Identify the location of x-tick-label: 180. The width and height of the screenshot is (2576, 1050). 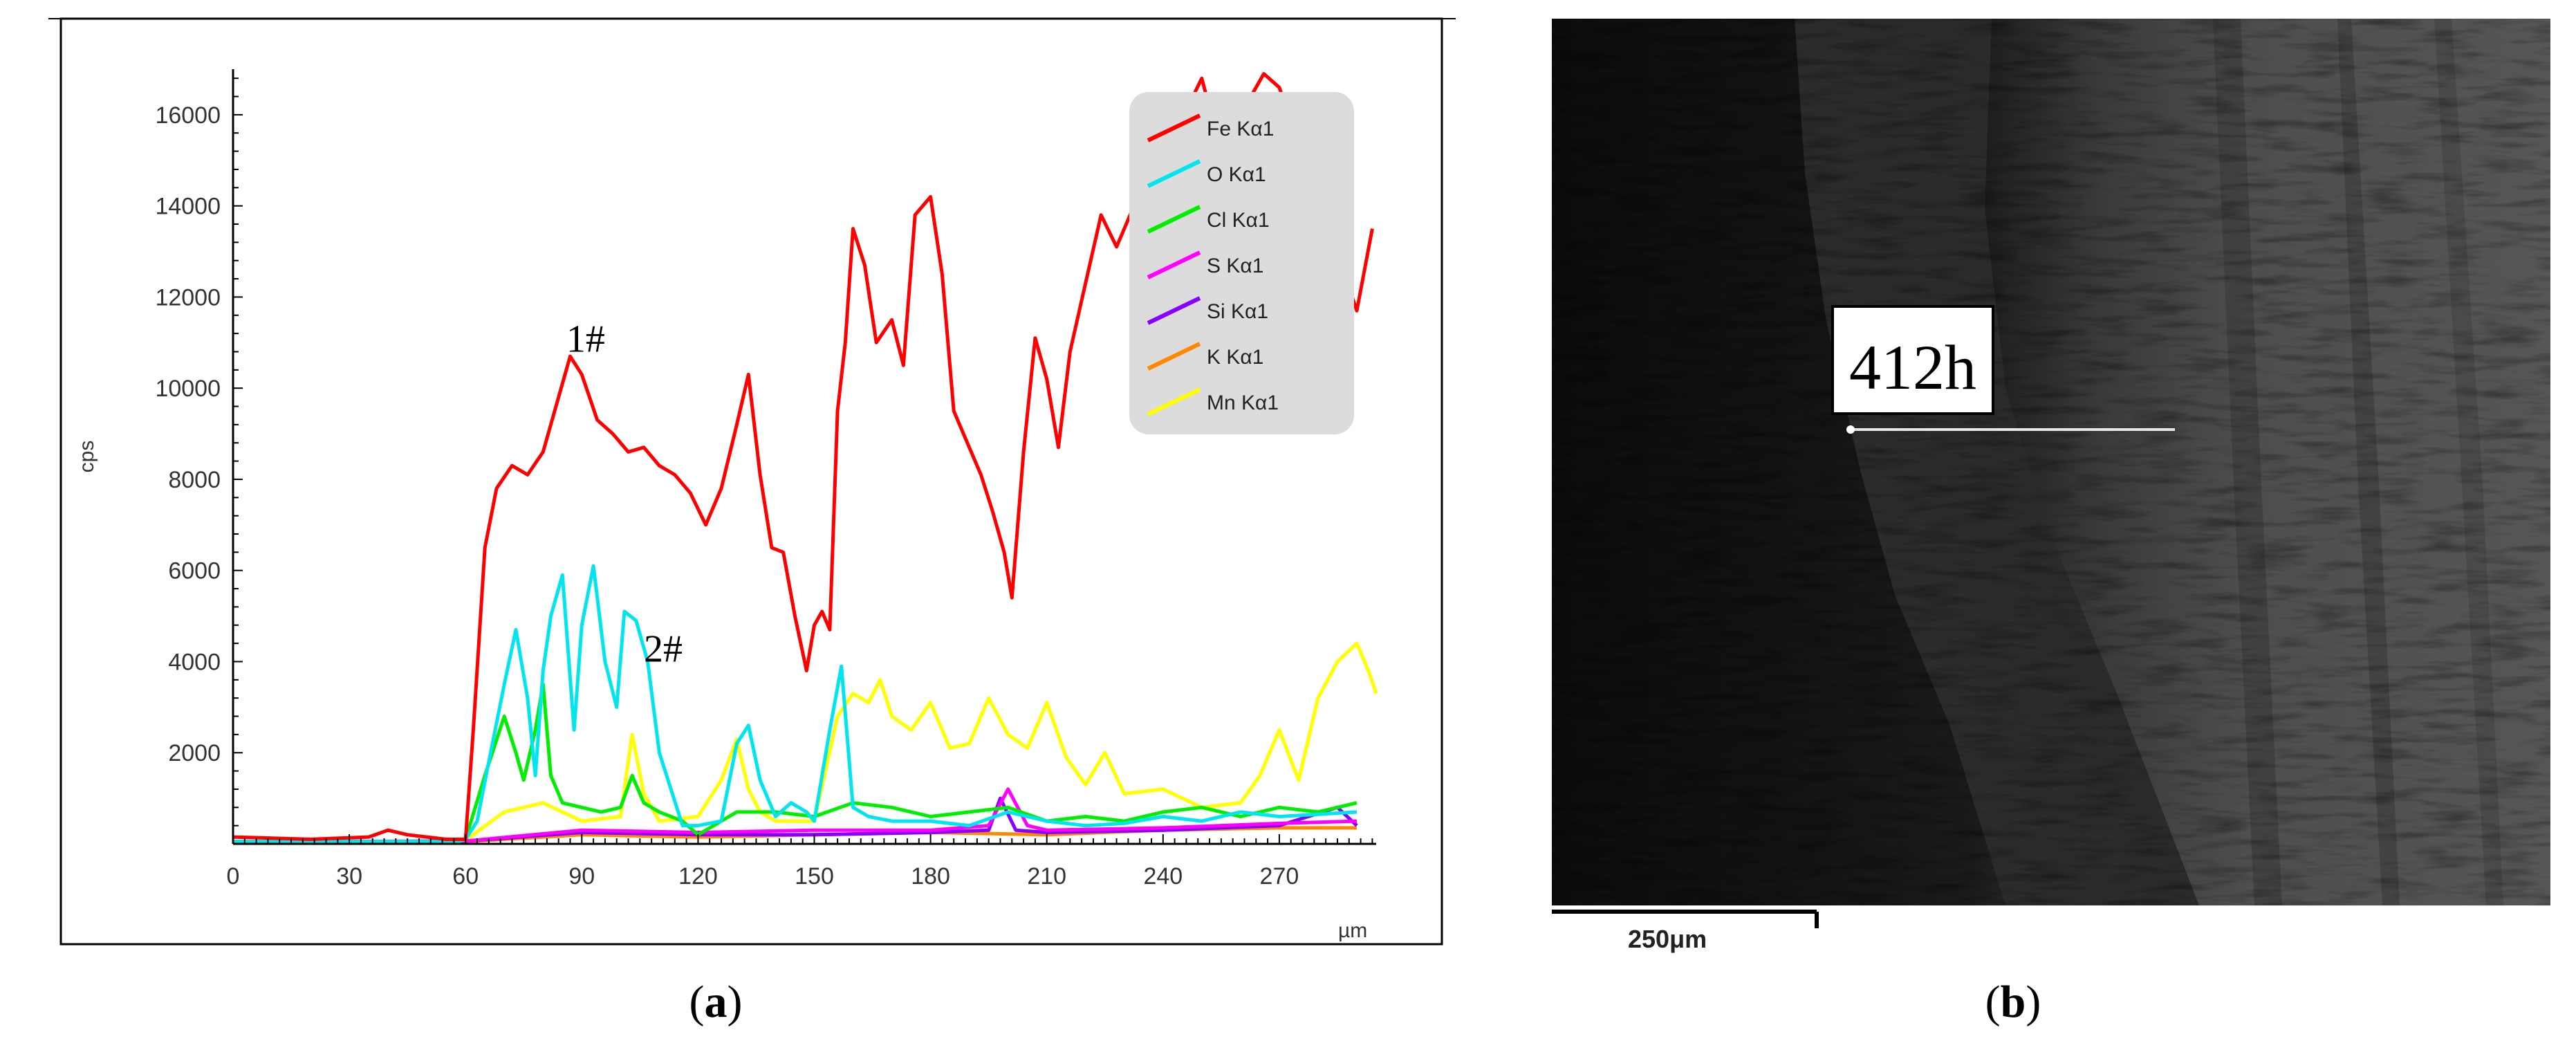
(931, 876).